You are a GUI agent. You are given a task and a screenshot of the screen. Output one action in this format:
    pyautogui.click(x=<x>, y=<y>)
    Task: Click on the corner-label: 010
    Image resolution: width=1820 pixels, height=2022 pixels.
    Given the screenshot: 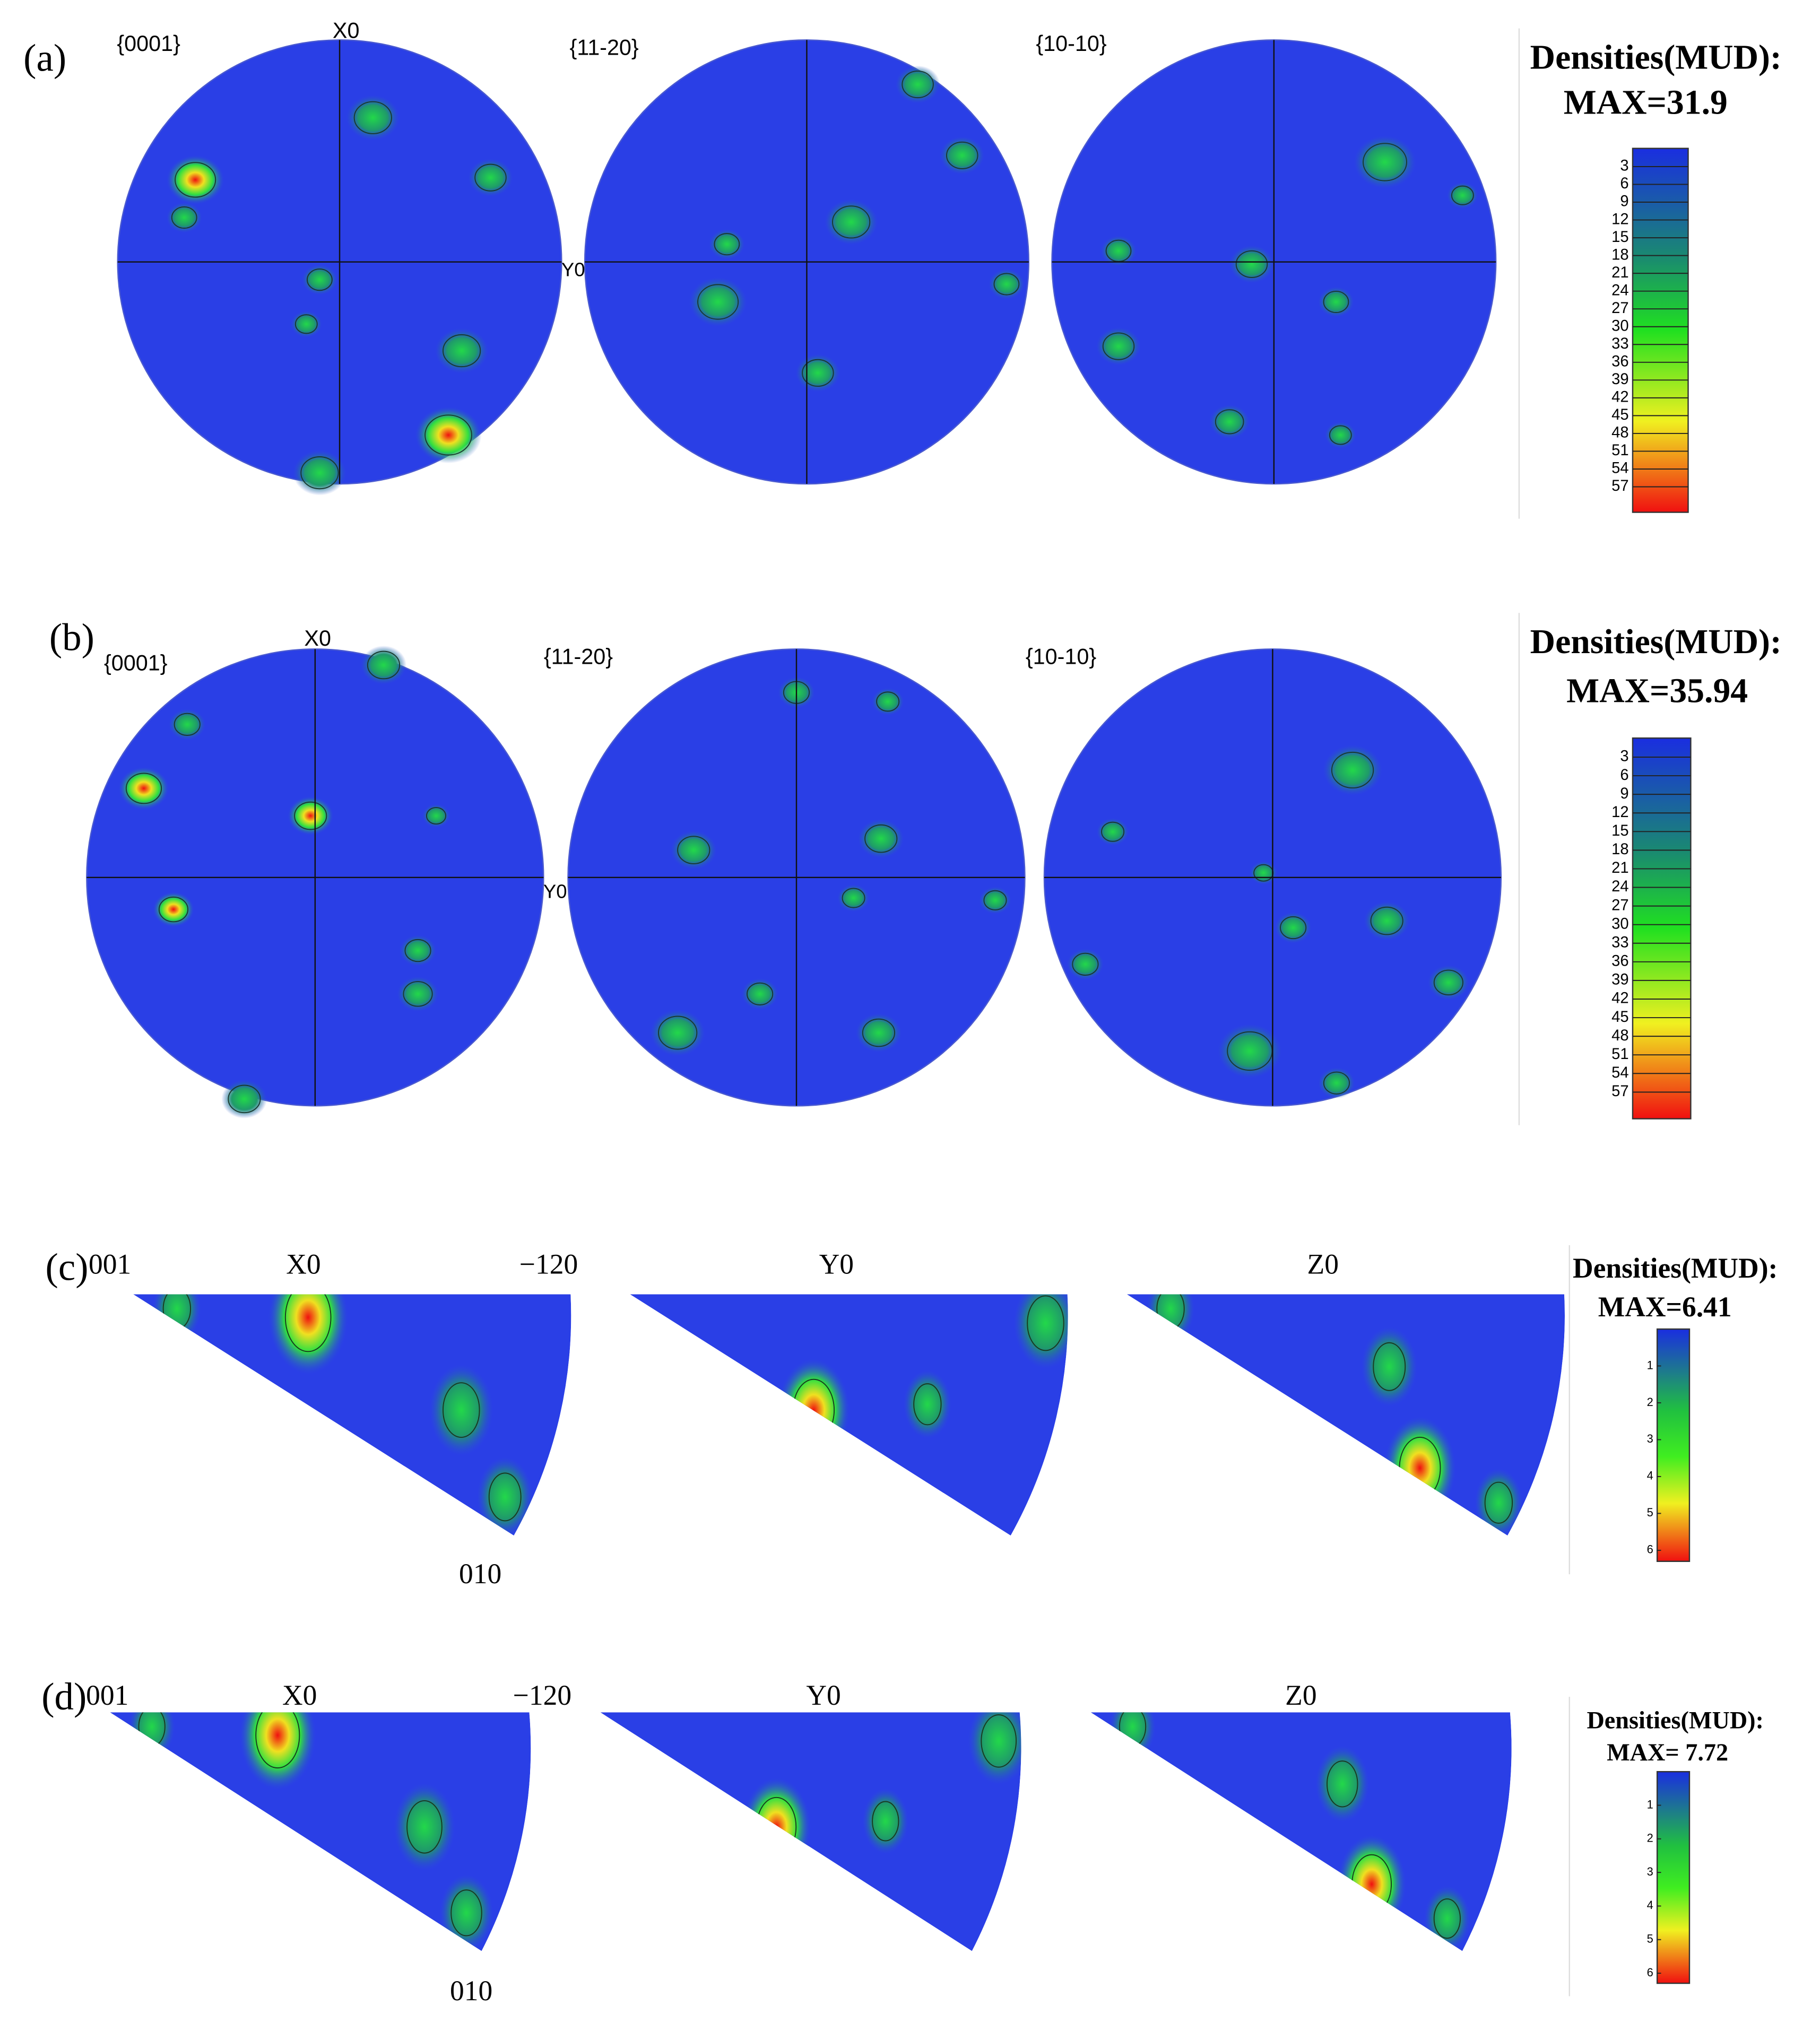 What is the action you would take?
    pyautogui.click(x=480, y=1574)
    